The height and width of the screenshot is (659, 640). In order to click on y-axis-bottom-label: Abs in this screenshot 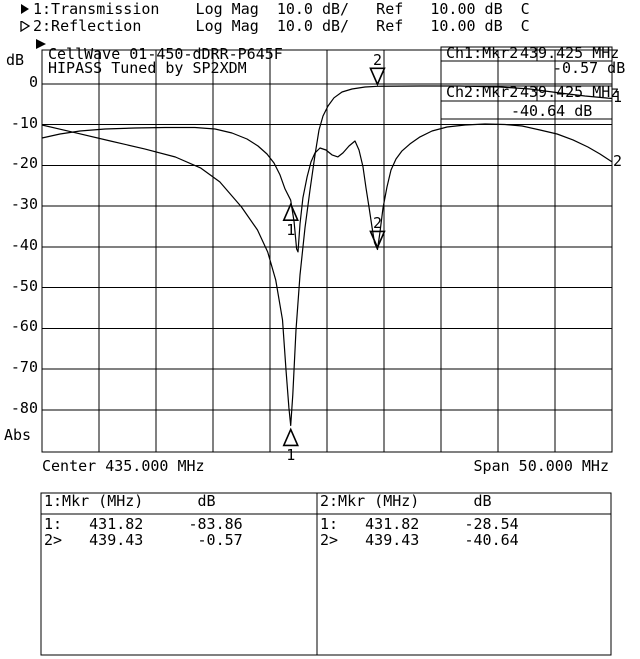, I will do `click(18, 435)`.